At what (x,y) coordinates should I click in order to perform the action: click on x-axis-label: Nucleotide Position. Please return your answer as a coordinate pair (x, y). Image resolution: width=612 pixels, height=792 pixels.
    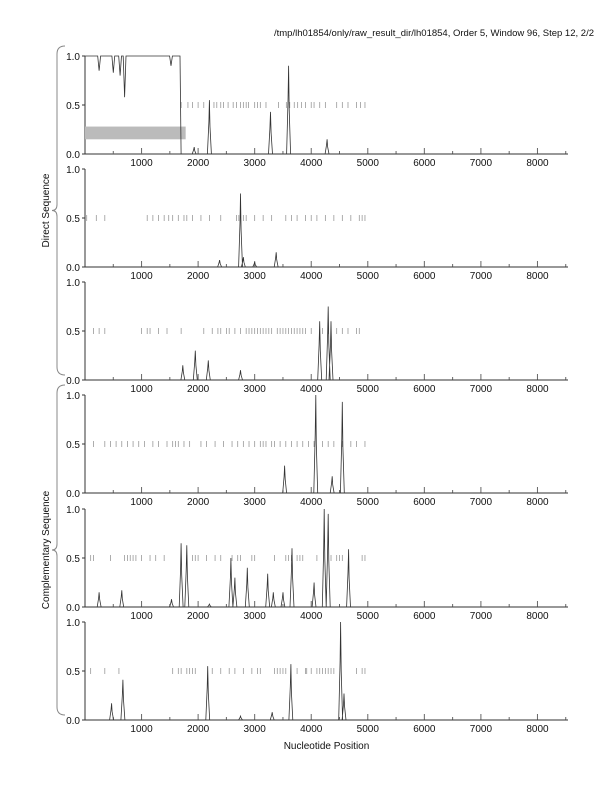
    Looking at the image, I should click on (327, 746).